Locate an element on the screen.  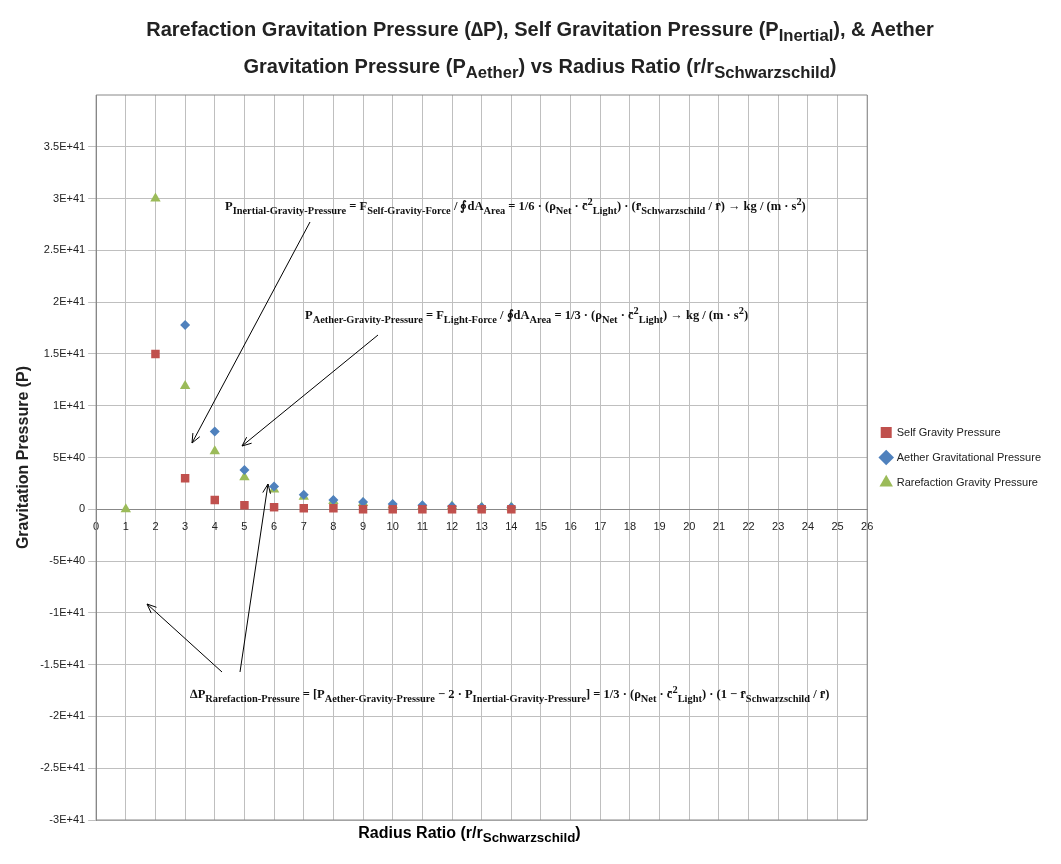
x-tick-label: 3 is located at coordinates (185, 525).